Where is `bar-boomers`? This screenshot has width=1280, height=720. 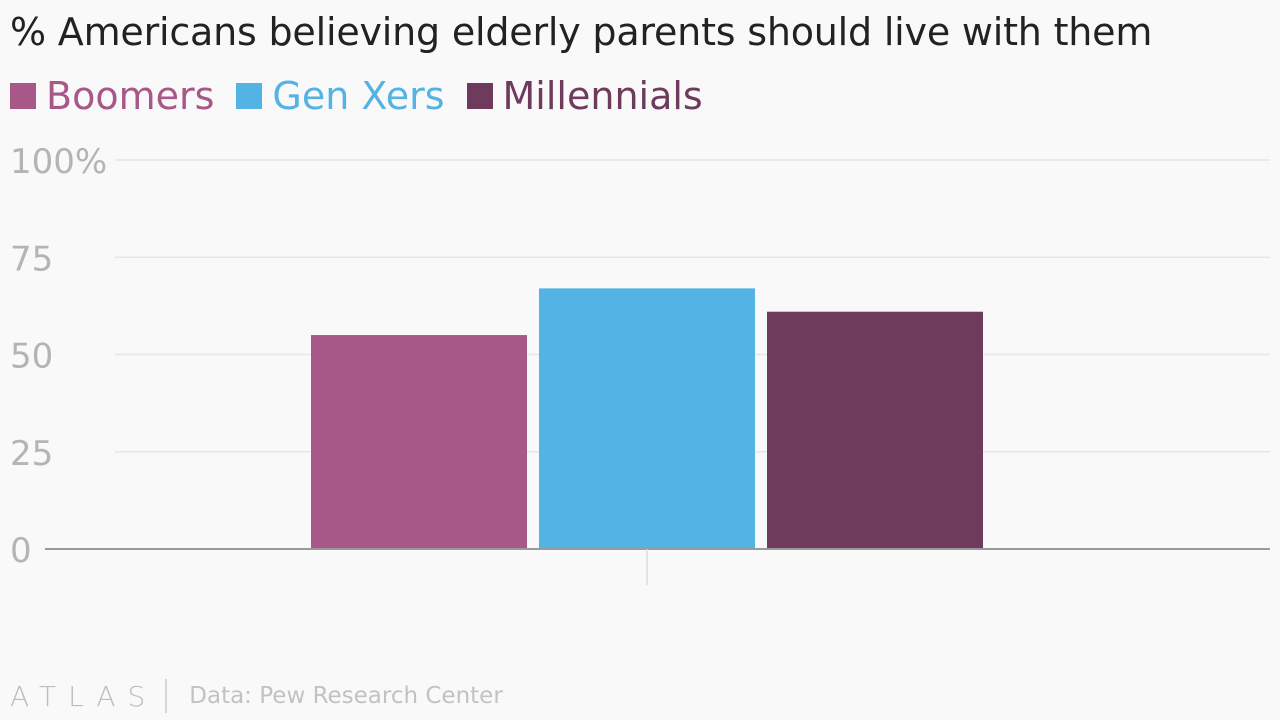 bar-boomers is located at coordinates (419, 442).